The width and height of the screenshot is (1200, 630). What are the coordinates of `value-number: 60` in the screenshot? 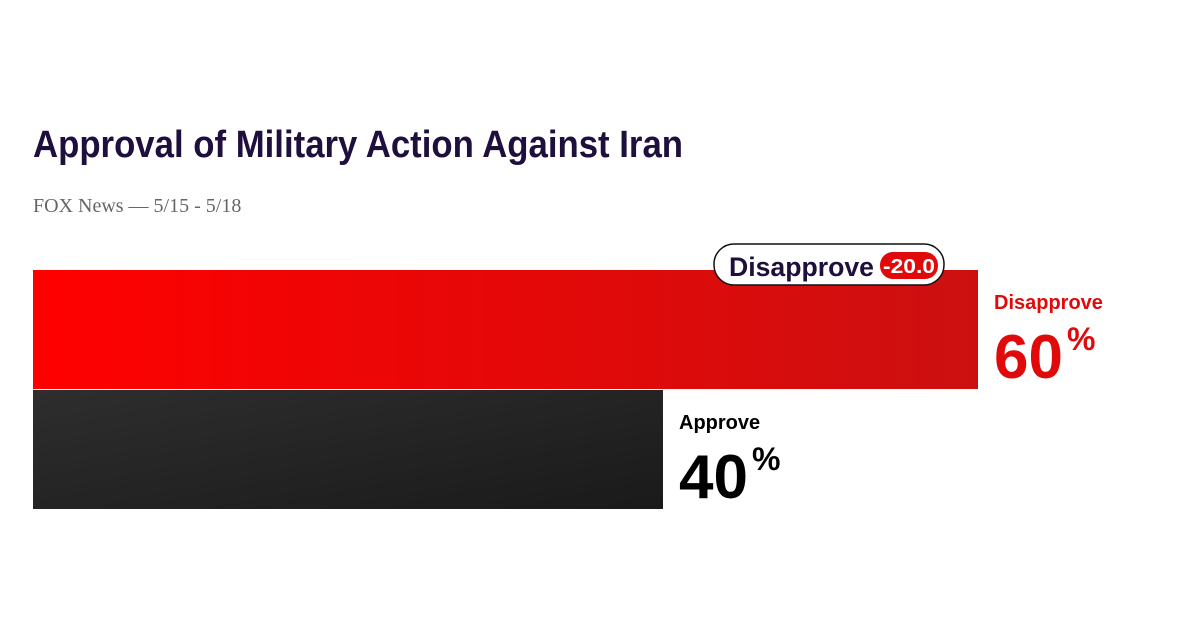 It's located at (1028, 357).